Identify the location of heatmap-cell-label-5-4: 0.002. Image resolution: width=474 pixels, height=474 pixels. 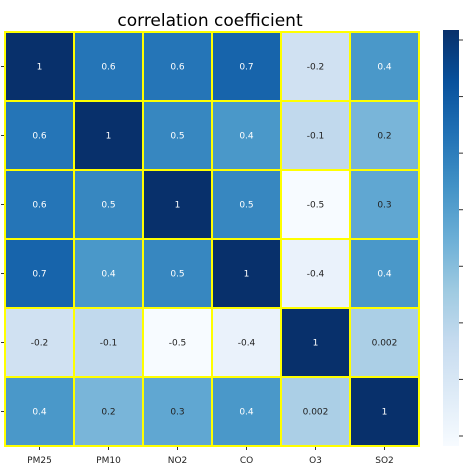
(316, 413).